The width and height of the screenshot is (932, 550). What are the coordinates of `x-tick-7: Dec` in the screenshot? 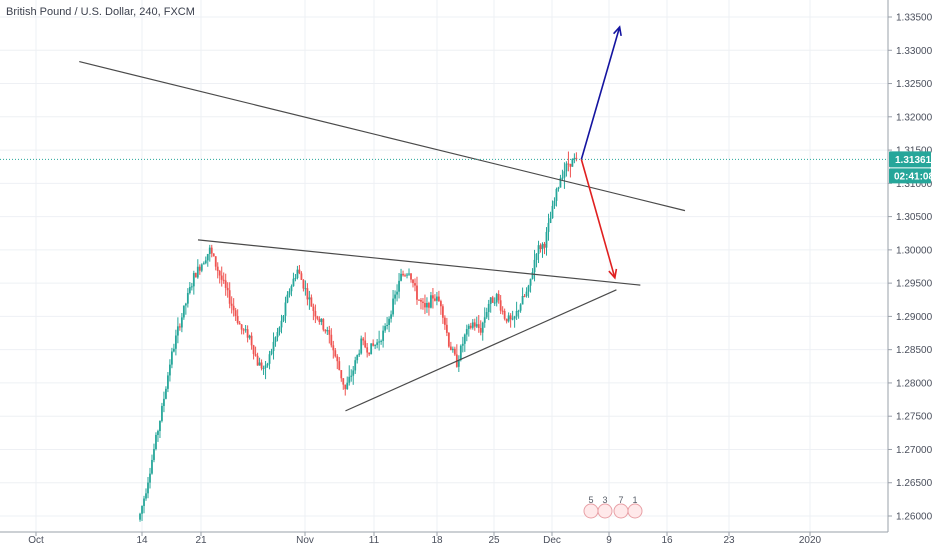 It's located at (552, 540).